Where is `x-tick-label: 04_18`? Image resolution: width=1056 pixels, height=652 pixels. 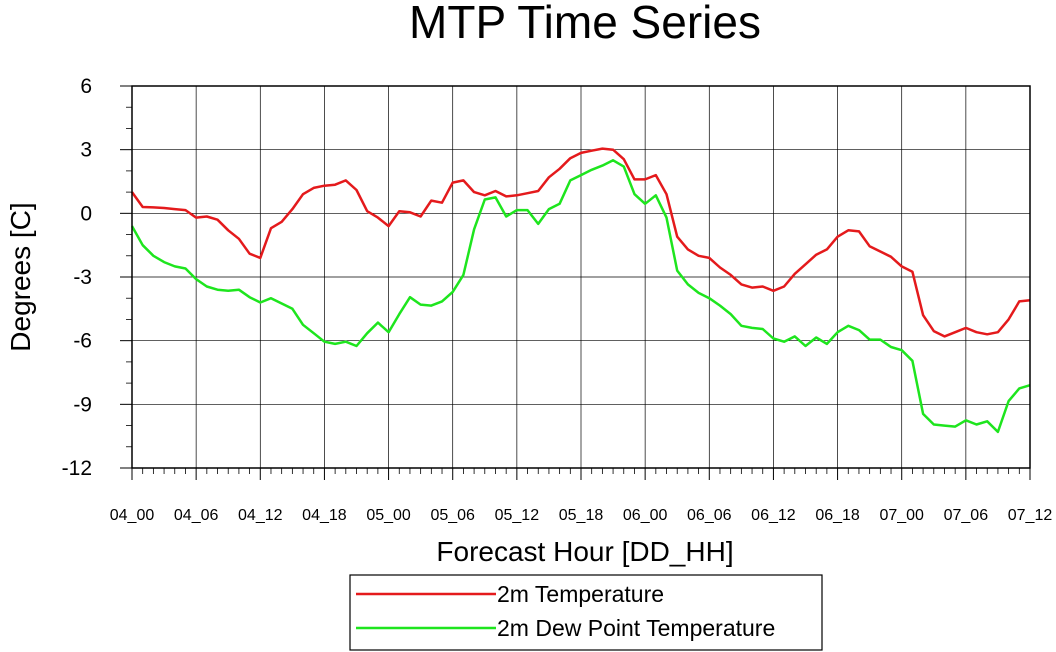
x-tick-label: 04_18 is located at coordinates (324, 515).